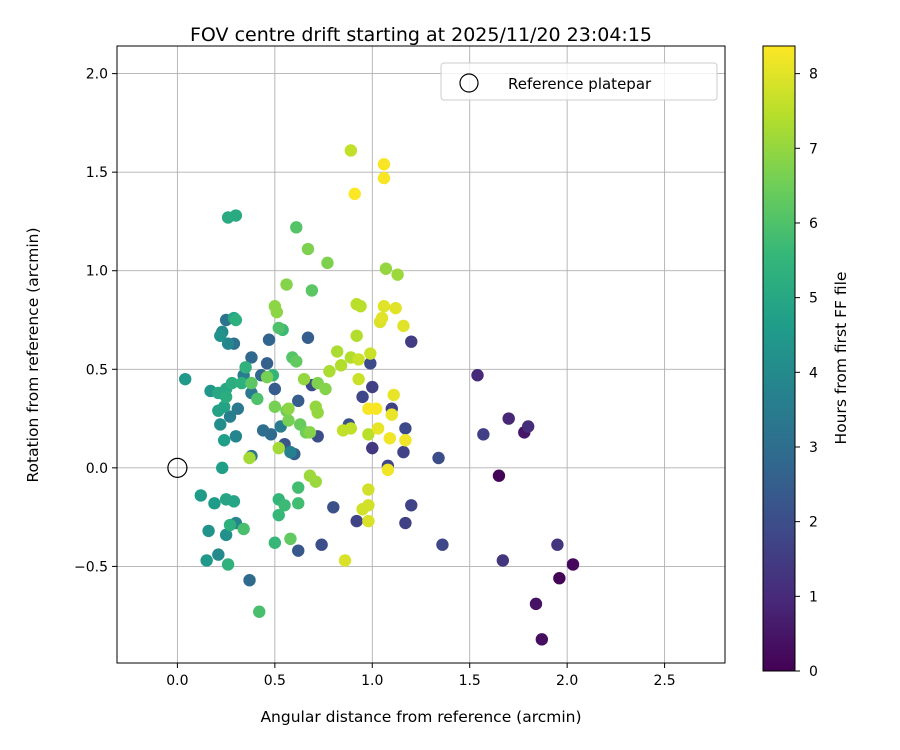 The width and height of the screenshot is (900, 750). I want to click on x-tick-label: 0.0, so click(177, 681).